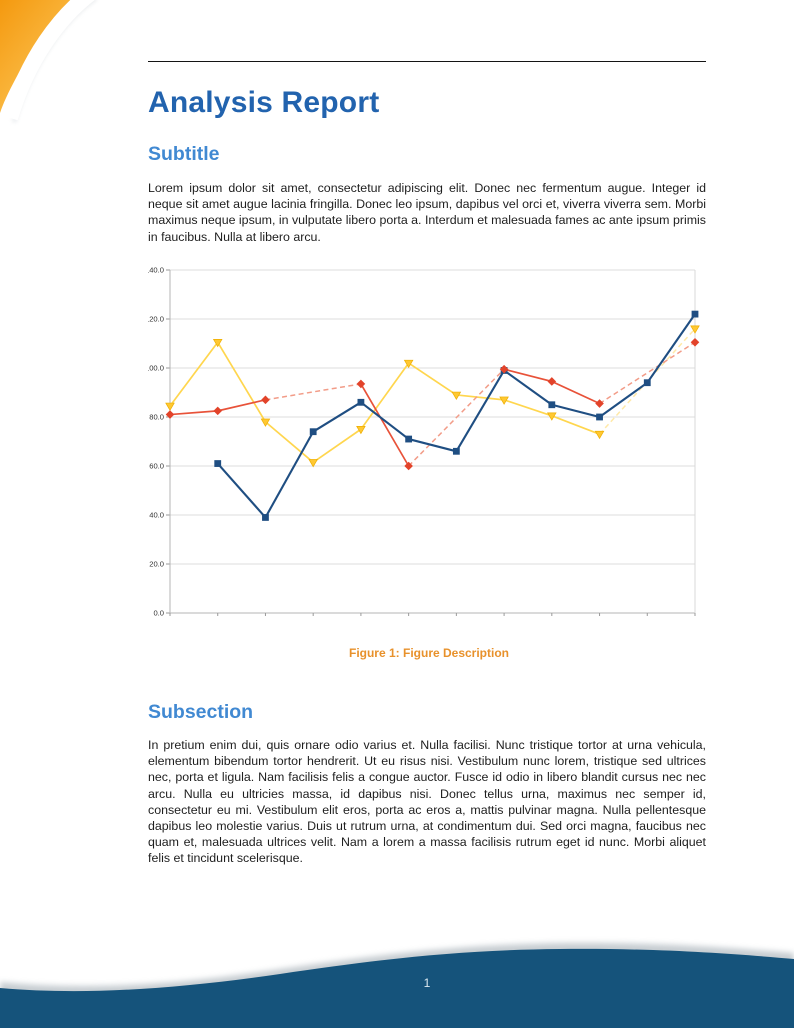 This screenshot has width=794, height=1028. What do you see at coordinates (427, 61) in the screenshot?
I see `header-rule` at bounding box center [427, 61].